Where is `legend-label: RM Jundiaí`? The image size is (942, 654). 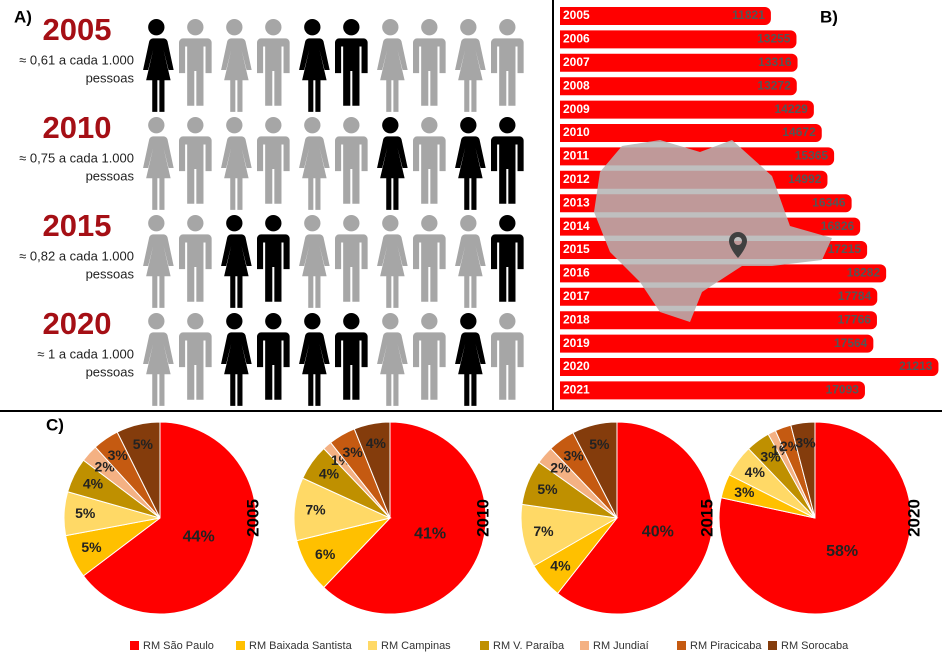 legend-label: RM Jundiaí is located at coordinates (621, 646).